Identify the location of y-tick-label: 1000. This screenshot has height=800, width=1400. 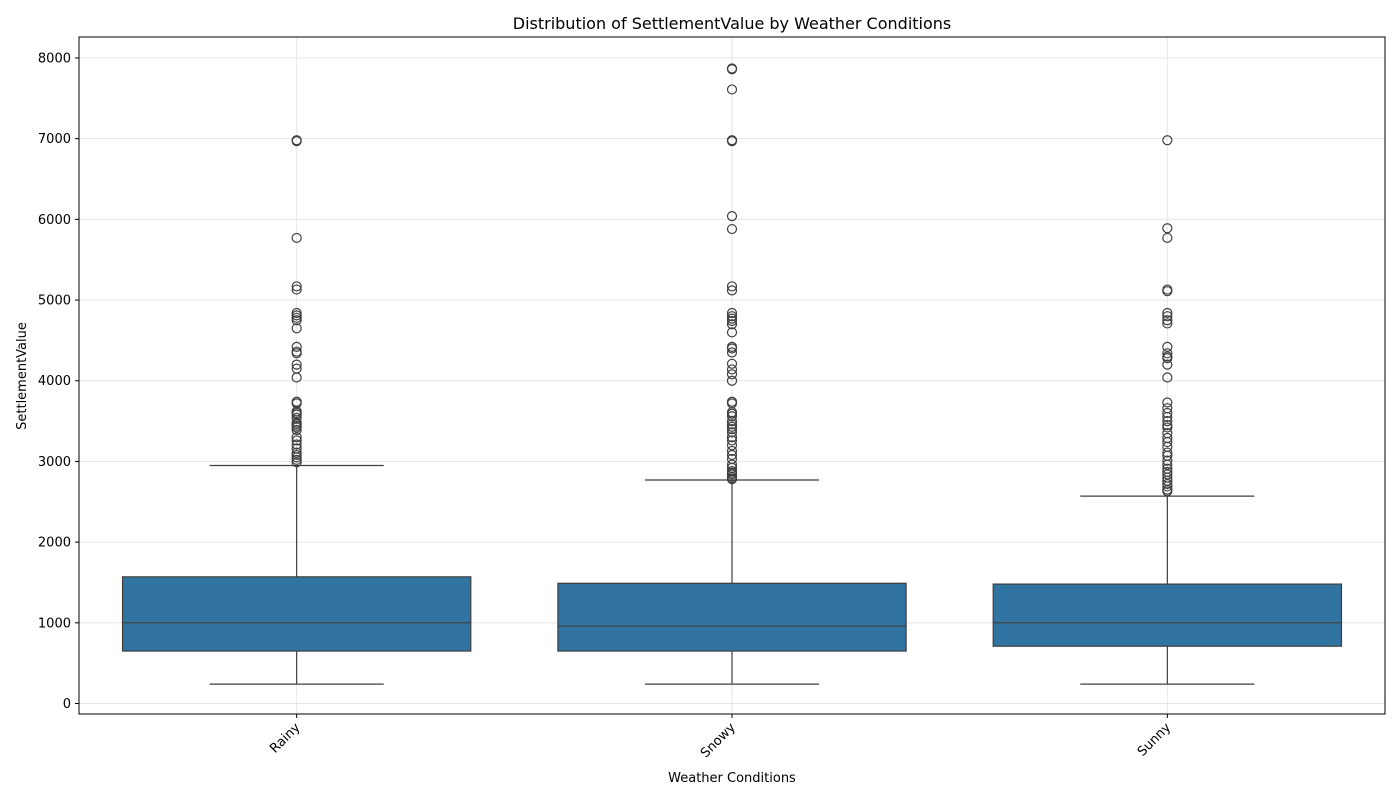
(54, 623).